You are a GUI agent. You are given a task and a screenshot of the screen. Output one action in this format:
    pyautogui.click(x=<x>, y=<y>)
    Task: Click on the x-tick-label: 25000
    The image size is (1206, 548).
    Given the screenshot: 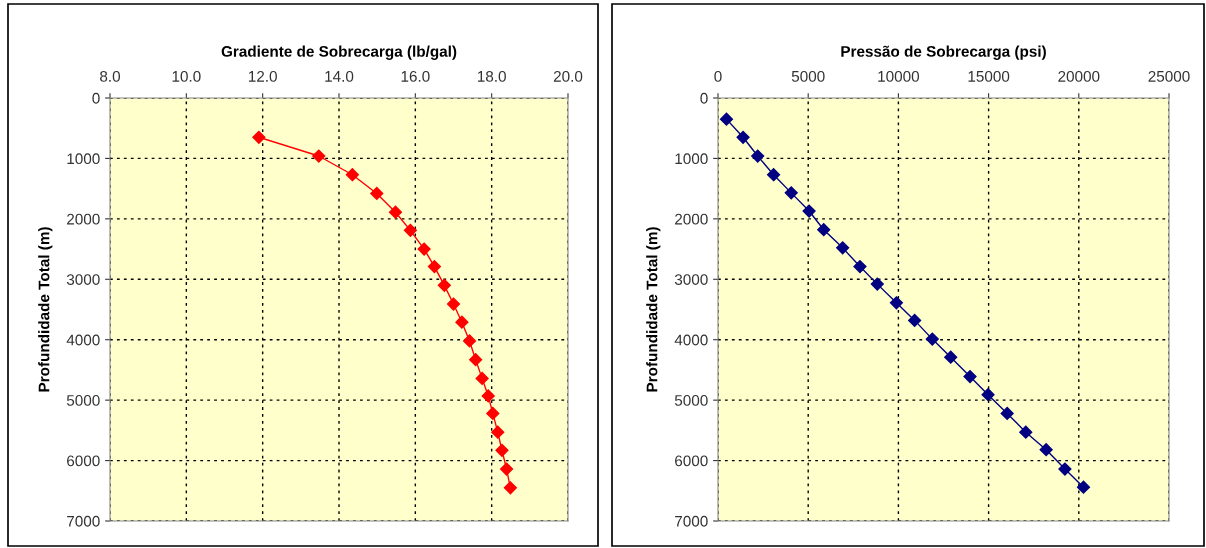 What is the action you would take?
    pyautogui.click(x=1169, y=76)
    